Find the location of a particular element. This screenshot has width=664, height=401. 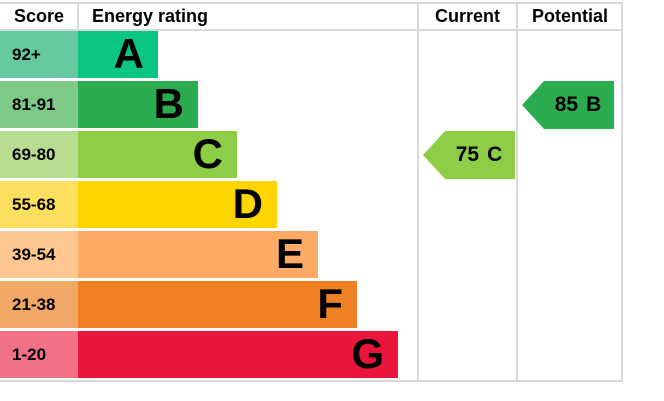

rating-bar-e: E is located at coordinates (198, 254).